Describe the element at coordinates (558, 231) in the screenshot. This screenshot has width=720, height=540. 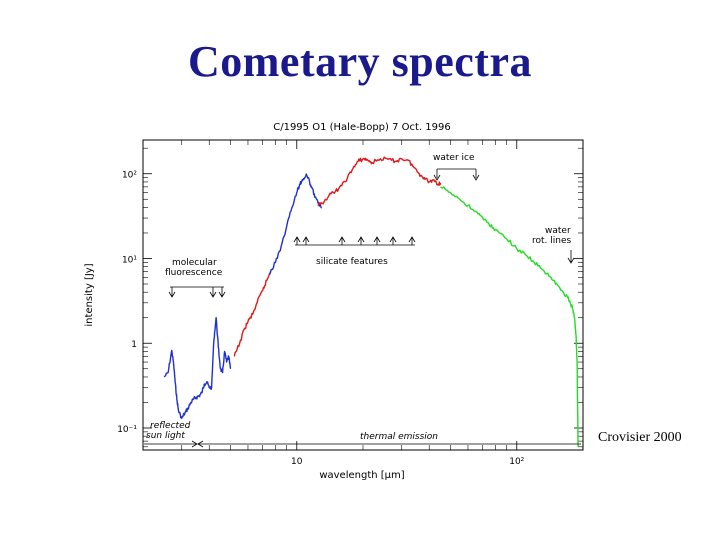
I see `annotation-water: water` at that location.